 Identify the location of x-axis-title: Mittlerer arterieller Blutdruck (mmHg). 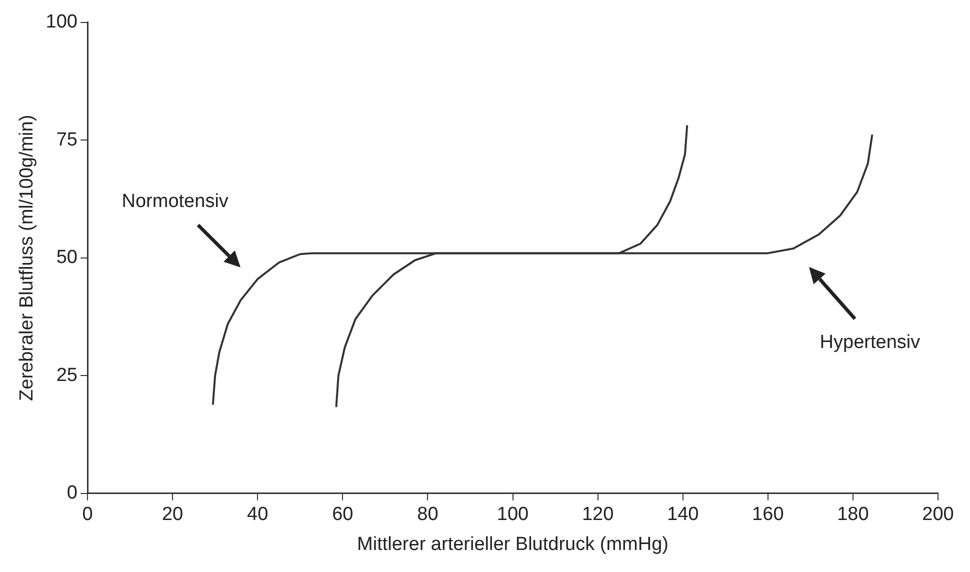
(512, 544).